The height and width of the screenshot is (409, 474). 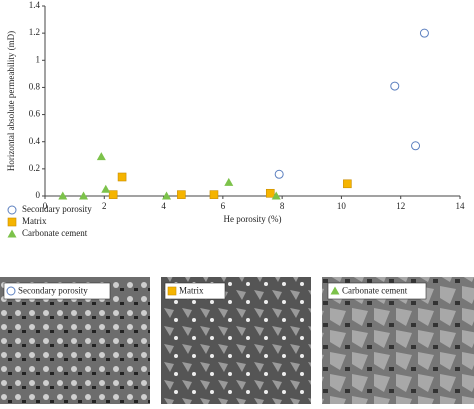 I want to click on y-tick-label: 1, so click(x=38, y=59).